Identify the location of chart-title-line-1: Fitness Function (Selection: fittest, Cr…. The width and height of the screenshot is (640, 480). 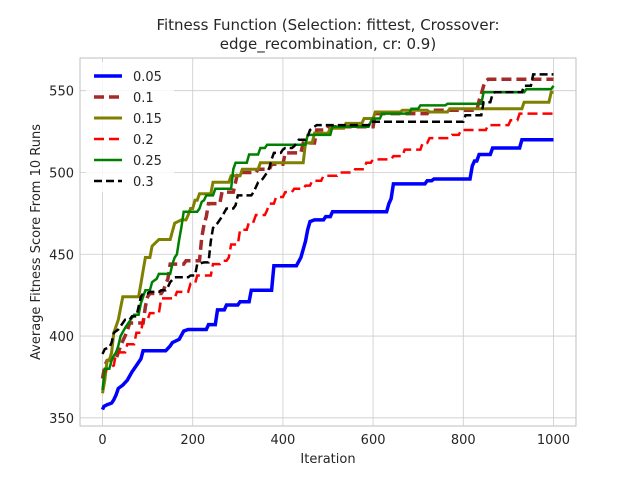
(327, 25).